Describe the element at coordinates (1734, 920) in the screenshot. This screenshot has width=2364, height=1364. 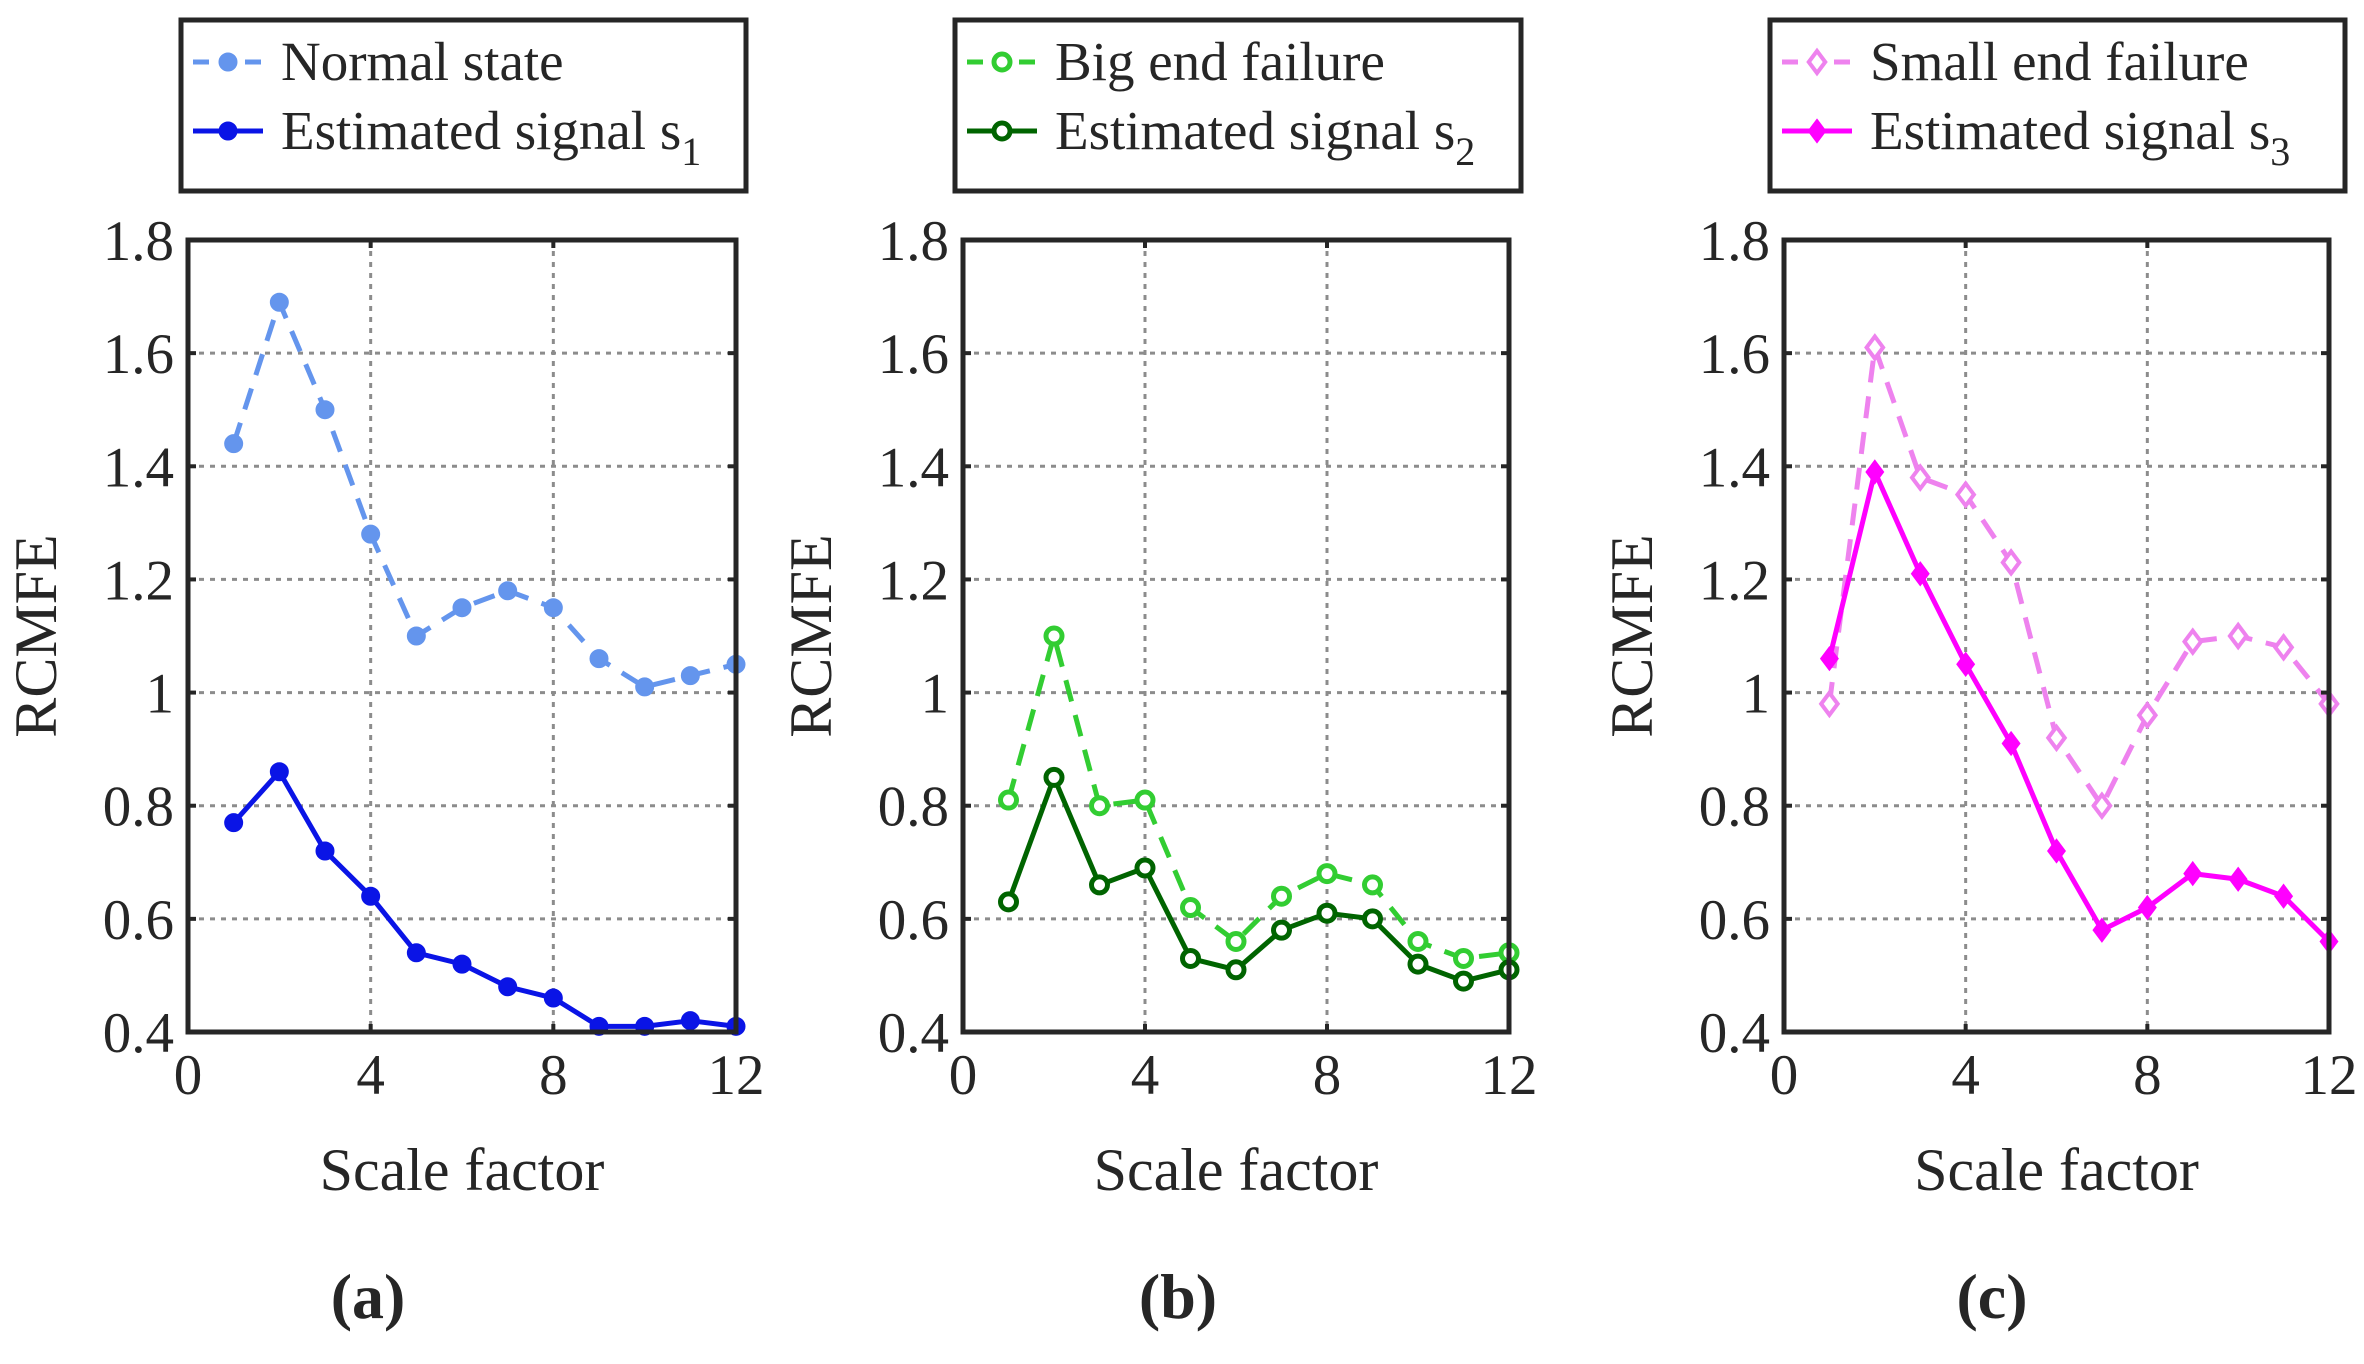
I see `y-tick-label: 0.6` at that location.